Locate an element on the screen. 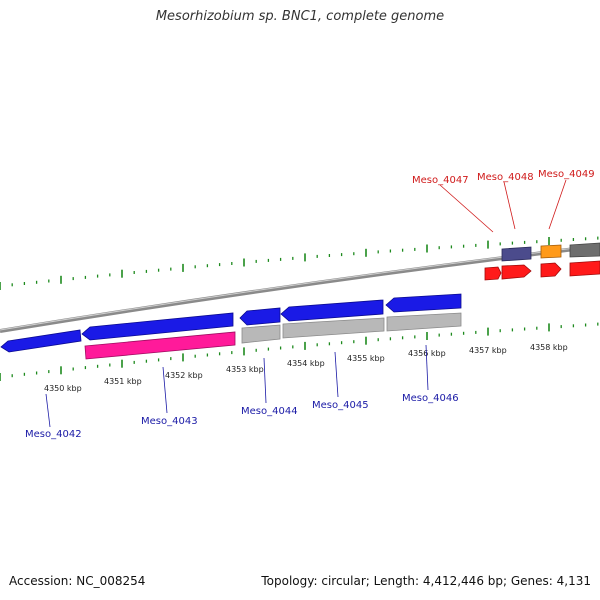 Image resolution: width=600 pixels, height=600 pixels. gene-feature-meso-4047b is located at coordinates (516, 272).